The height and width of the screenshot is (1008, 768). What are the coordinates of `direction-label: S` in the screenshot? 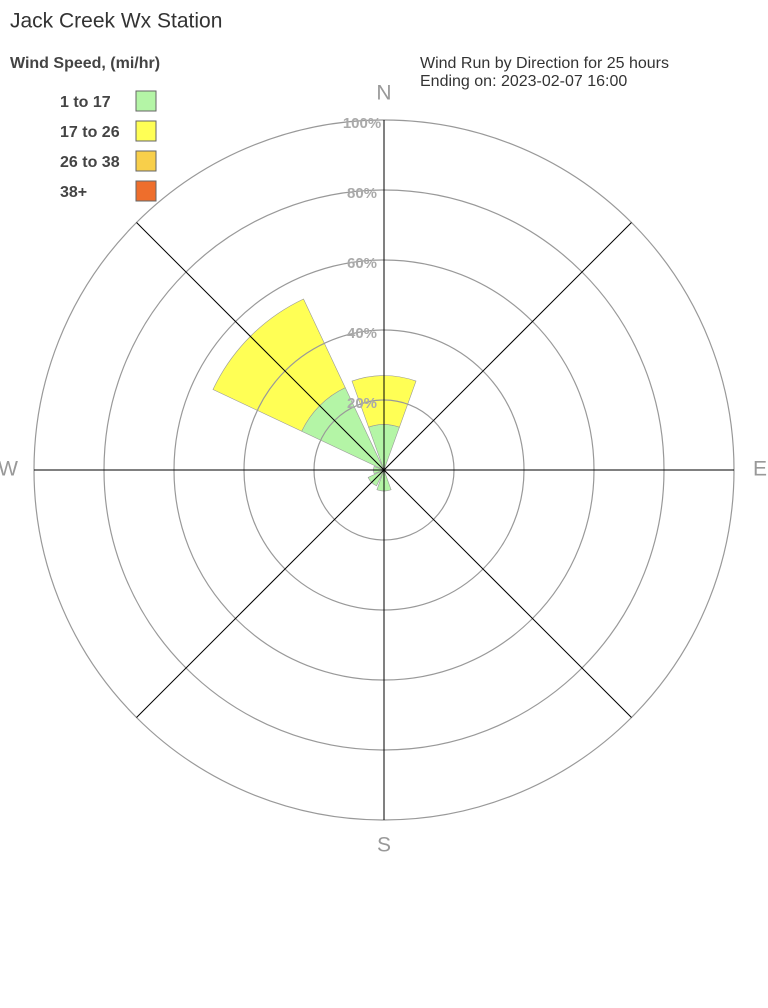 It's located at (384, 845).